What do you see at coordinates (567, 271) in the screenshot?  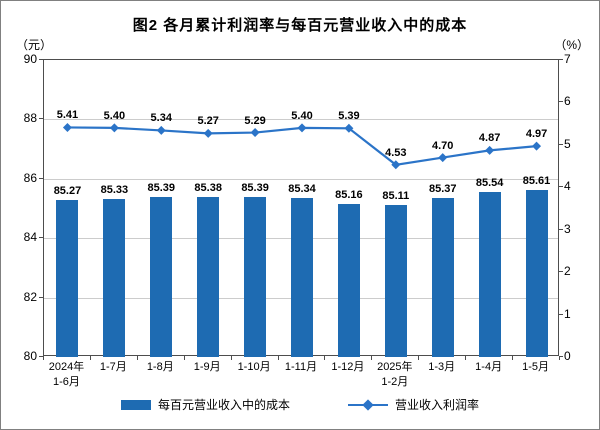 I see `y-axis-right-tick-label: 2` at bounding box center [567, 271].